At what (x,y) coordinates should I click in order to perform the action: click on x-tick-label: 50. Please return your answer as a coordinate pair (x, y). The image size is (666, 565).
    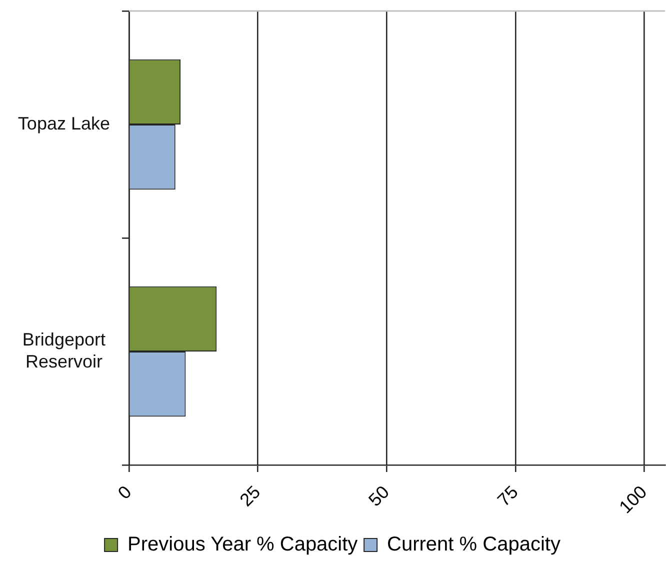
    Looking at the image, I should click on (379, 496).